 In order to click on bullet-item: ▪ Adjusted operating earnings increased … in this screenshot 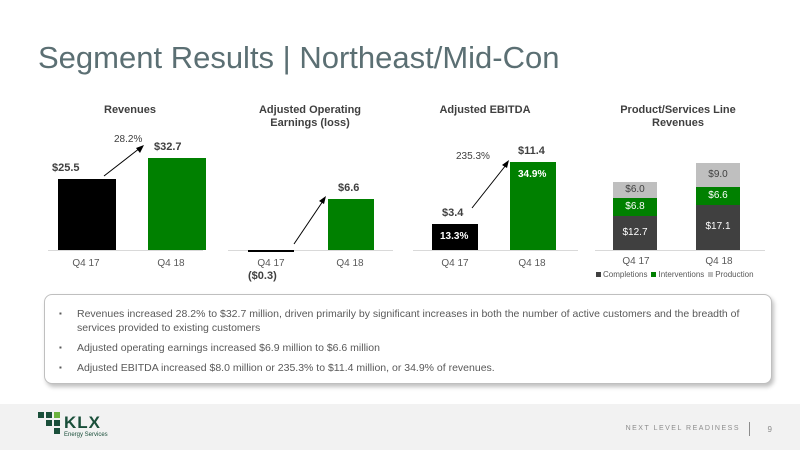, I will do `click(409, 348)`.